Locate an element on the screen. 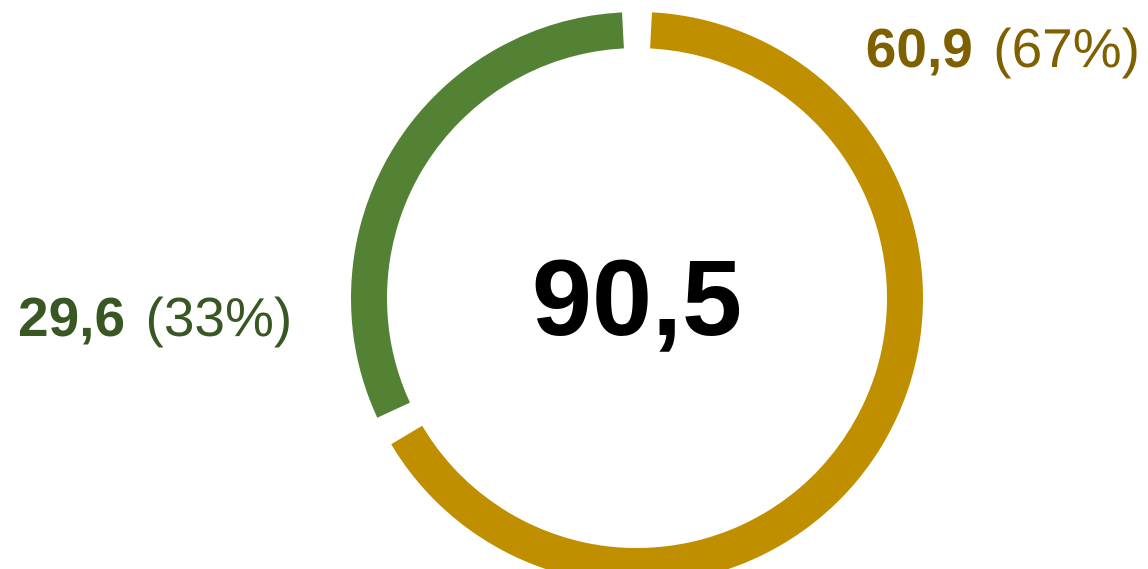 This screenshot has width=1148, height=569. slice-label-29-6: 29,6 (33%) is located at coordinates (155, 317).